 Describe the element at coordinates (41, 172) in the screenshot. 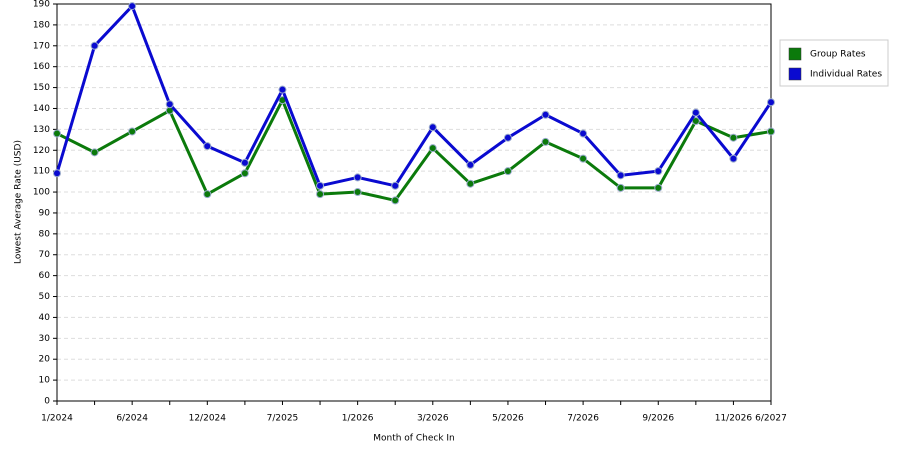

I see `y-tick-label: 110` at that location.